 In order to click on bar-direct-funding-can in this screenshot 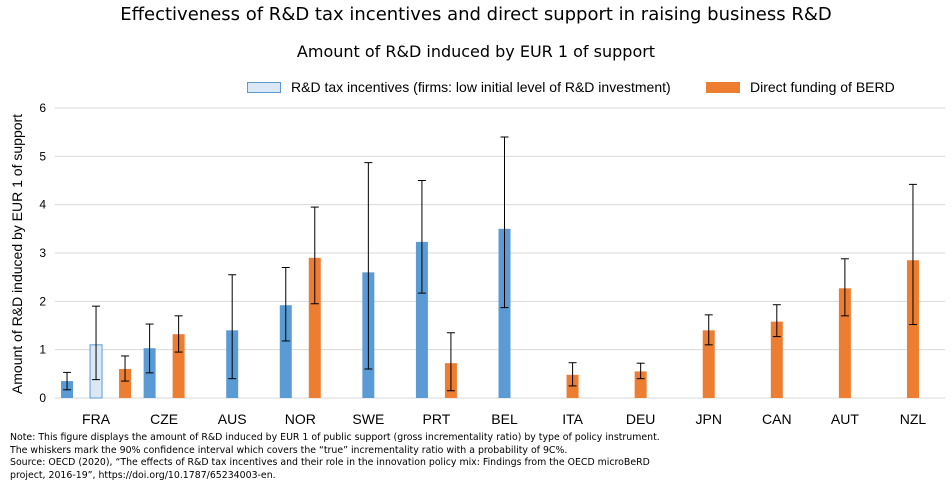, I will do `click(776, 359)`.